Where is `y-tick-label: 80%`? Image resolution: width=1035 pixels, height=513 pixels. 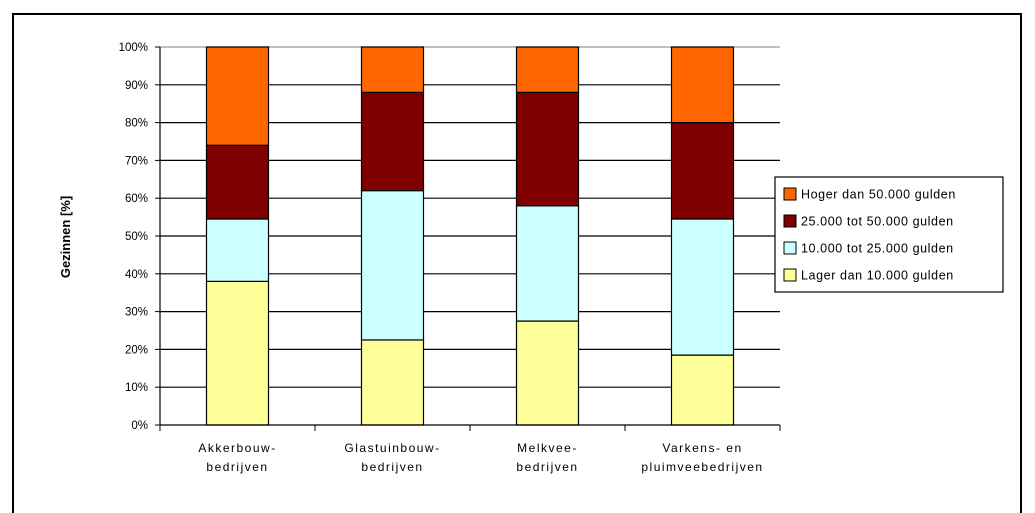
y-tick-label: 80% is located at coordinates (136, 124).